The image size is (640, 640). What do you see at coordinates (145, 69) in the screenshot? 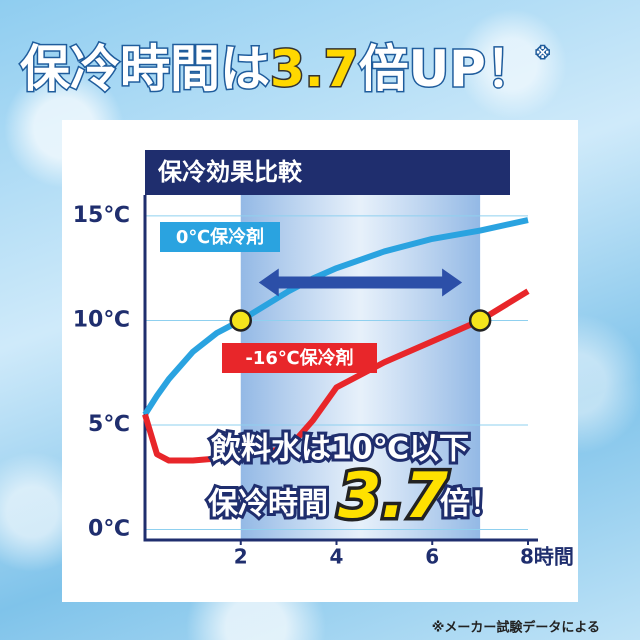
I see `title-part: 保冷時間は` at bounding box center [145, 69].